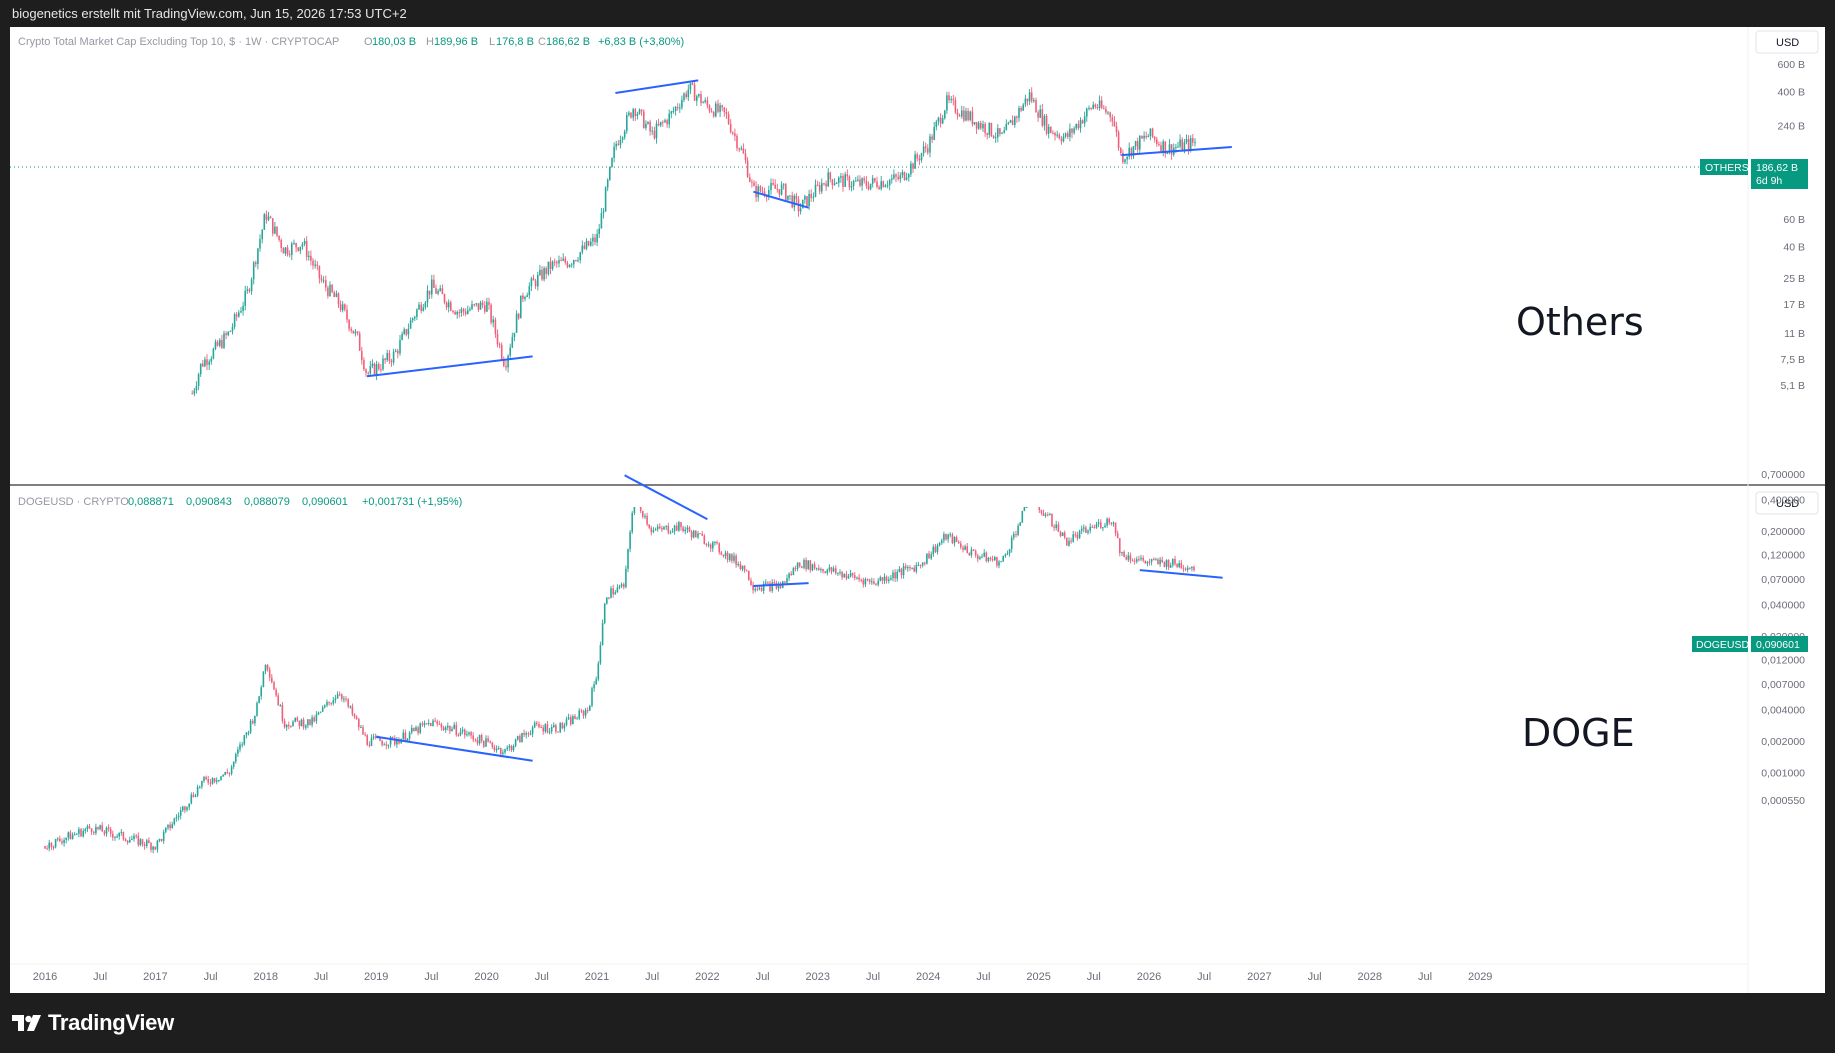 The image size is (1835, 1053). Describe the element at coordinates (1787, 42) in the screenshot. I see `others-currency-button` at that location.